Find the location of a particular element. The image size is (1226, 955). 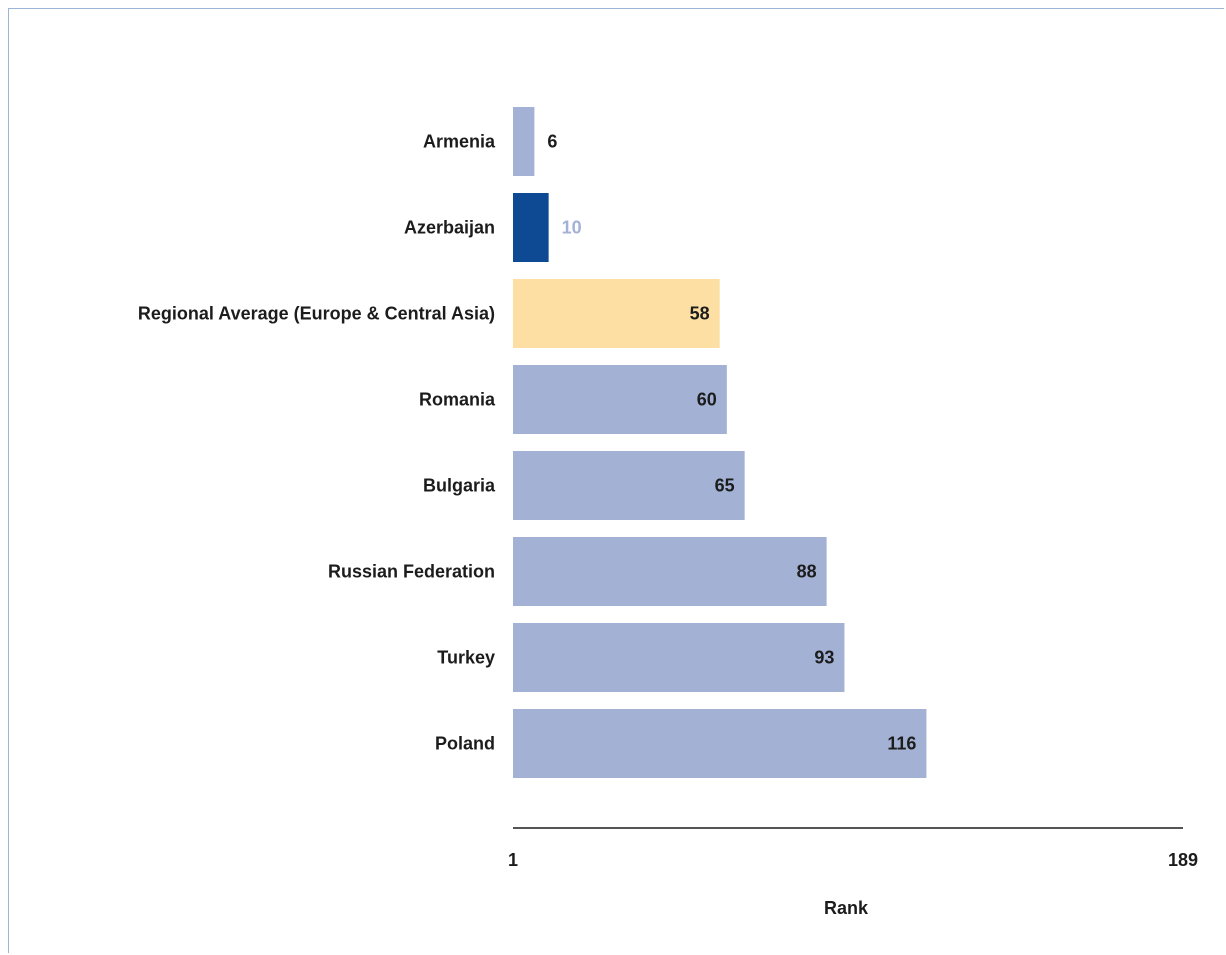

category-label-armenia: Armenia is located at coordinates (459, 142).